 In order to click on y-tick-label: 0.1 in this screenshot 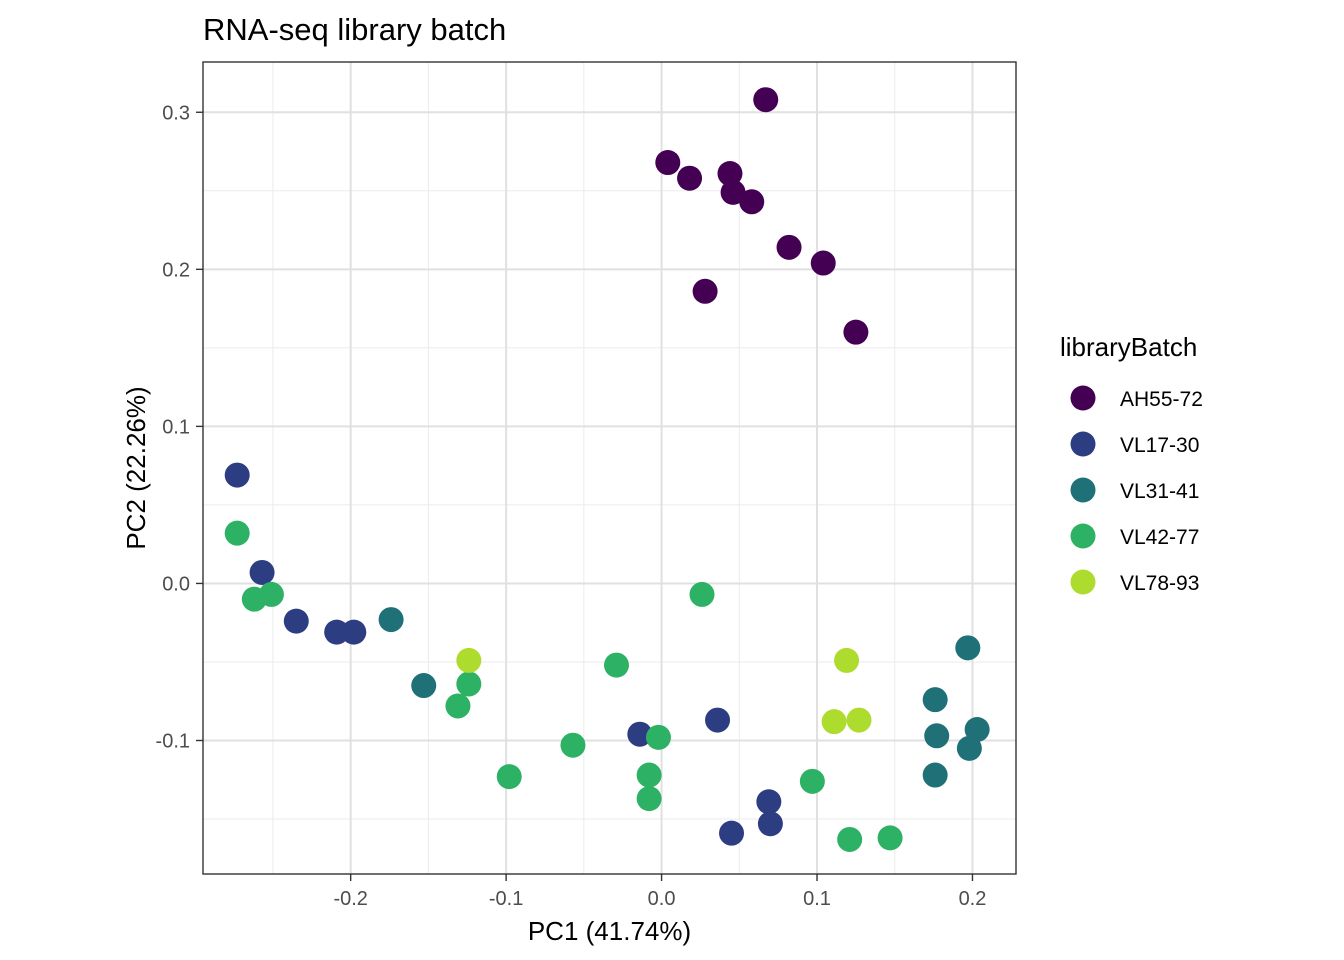, I will do `click(176, 427)`.